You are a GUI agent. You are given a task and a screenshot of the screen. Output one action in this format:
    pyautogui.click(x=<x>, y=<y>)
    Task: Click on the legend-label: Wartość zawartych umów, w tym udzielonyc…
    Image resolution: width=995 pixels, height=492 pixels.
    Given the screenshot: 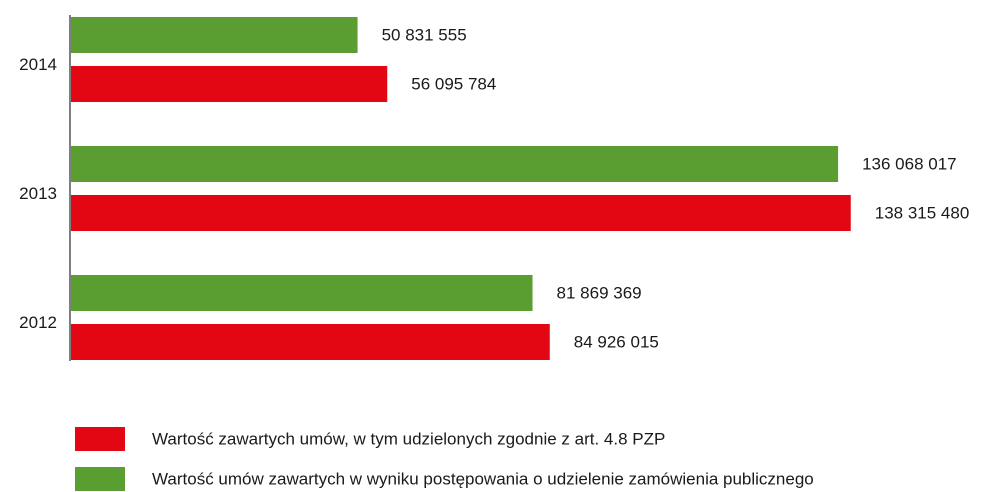 What is the action you would take?
    pyautogui.click(x=408, y=438)
    